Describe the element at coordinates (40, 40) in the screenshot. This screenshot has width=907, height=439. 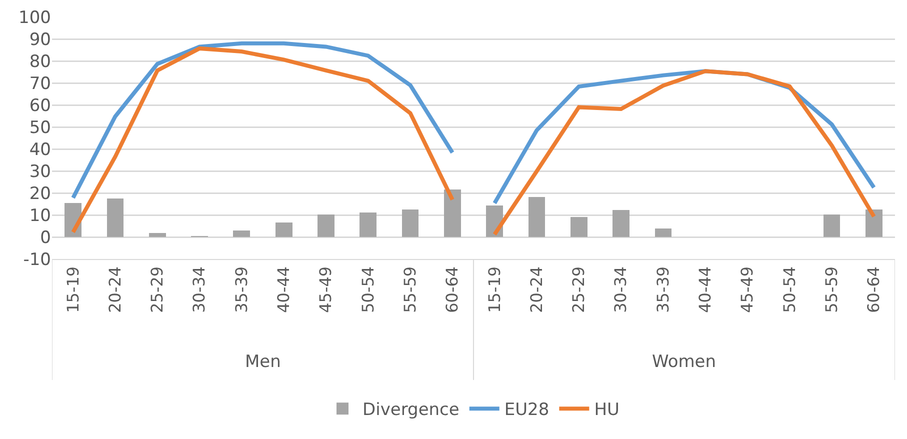
I see `y-tick-label: 90` at that location.